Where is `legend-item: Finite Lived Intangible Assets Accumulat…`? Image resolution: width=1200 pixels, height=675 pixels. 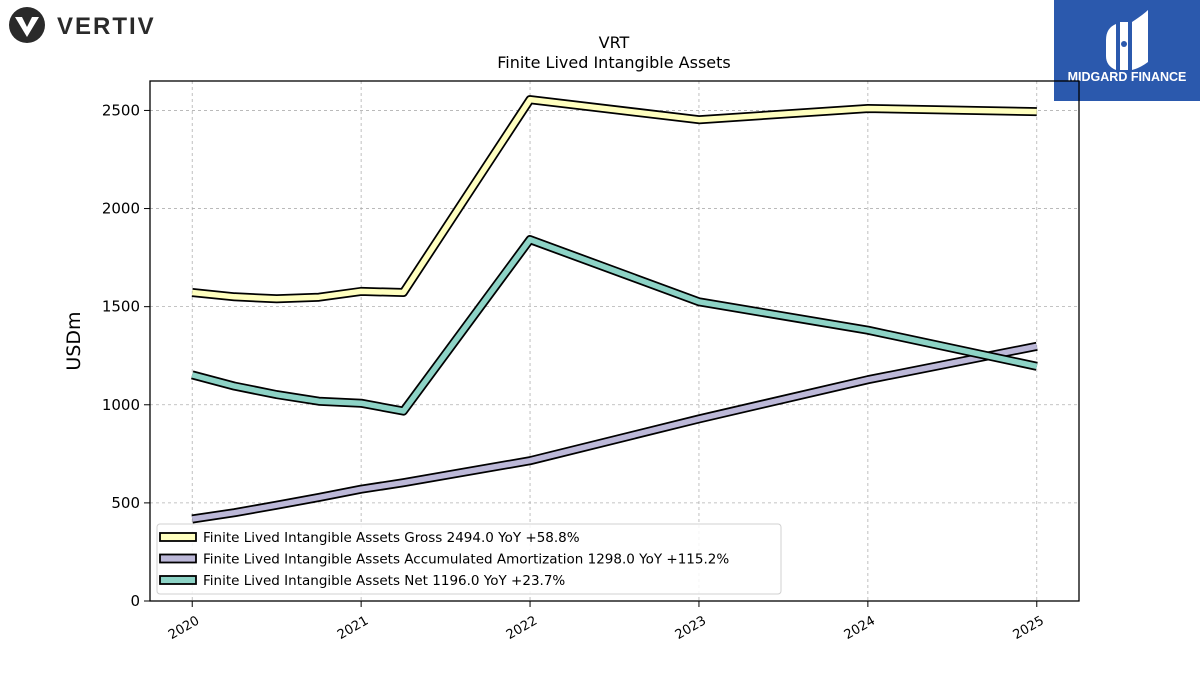
legend-item: Finite Lived Intangible Assets Accumulat… is located at coordinates (444, 560).